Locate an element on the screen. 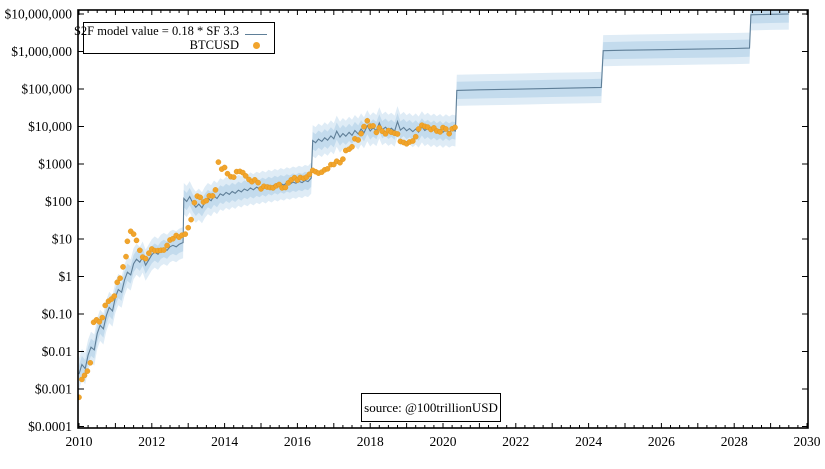  y-tick-label: $10,000 is located at coordinates (50, 126).